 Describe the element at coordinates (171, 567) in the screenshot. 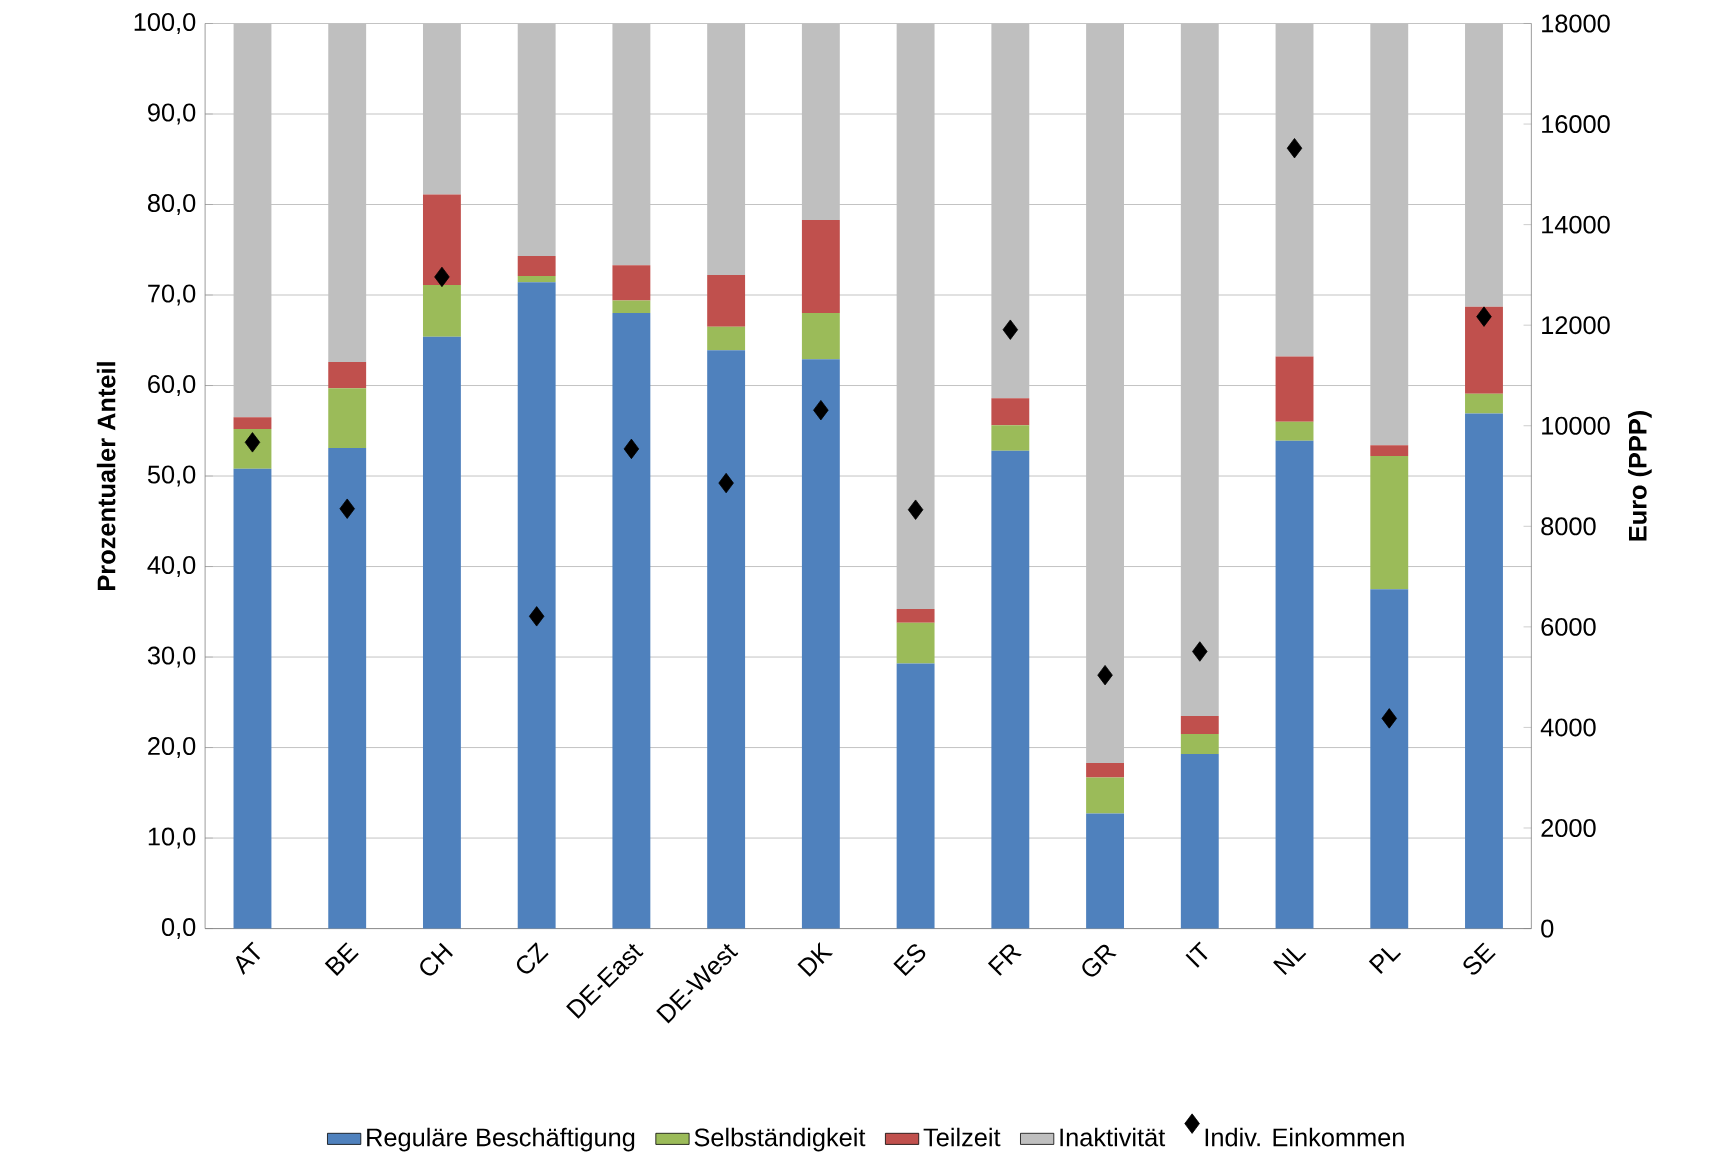

I see `y-tick-label: 40,0` at that location.